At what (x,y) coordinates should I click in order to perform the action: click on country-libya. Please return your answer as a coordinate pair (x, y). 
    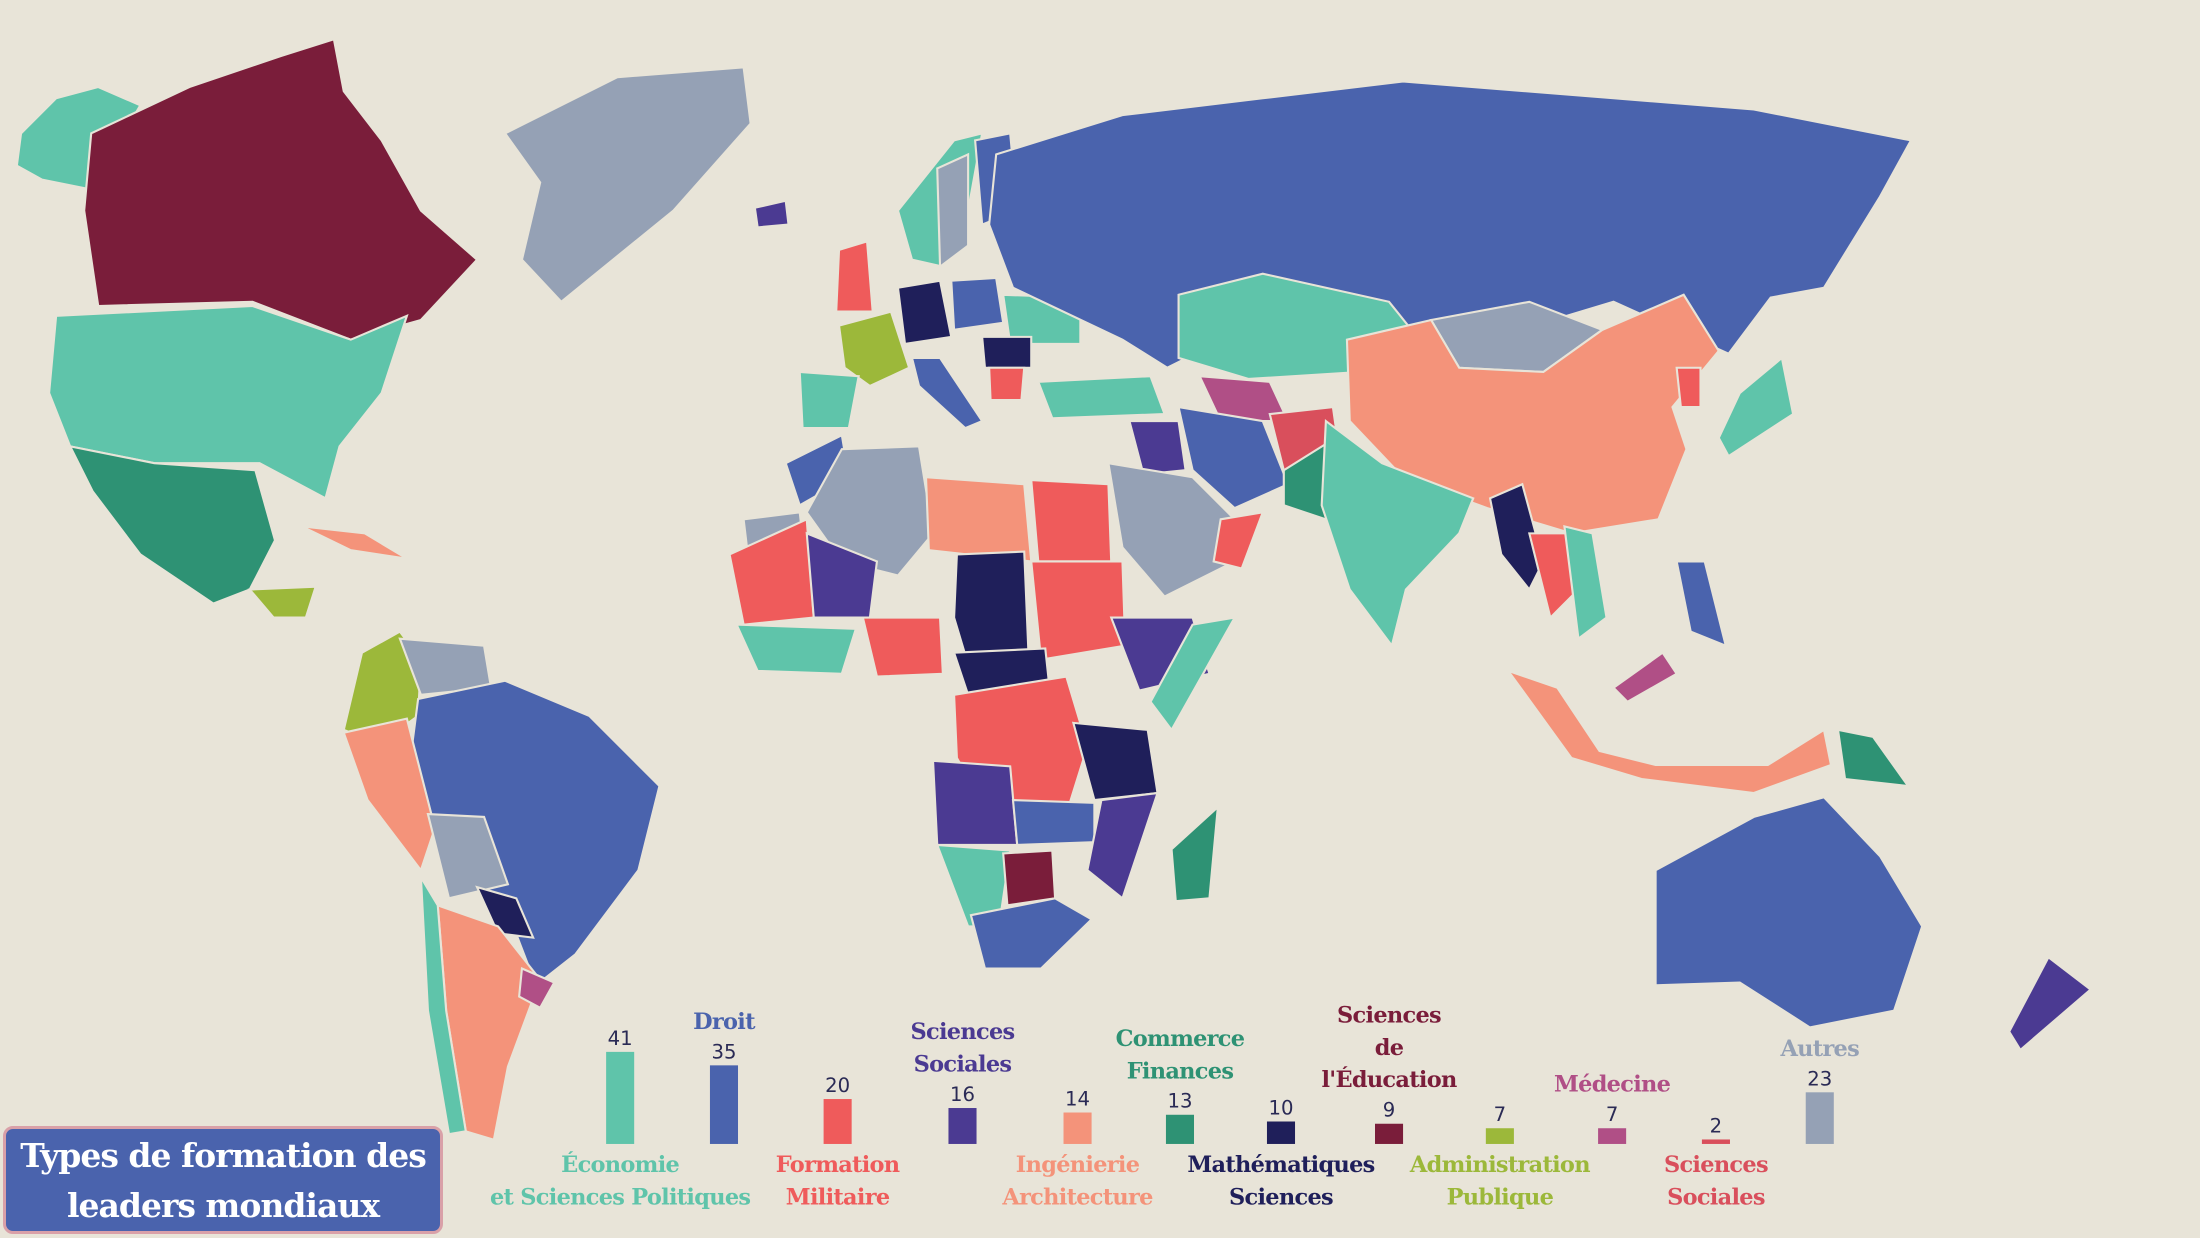
    Looking at the image, I should click on (978, 519).